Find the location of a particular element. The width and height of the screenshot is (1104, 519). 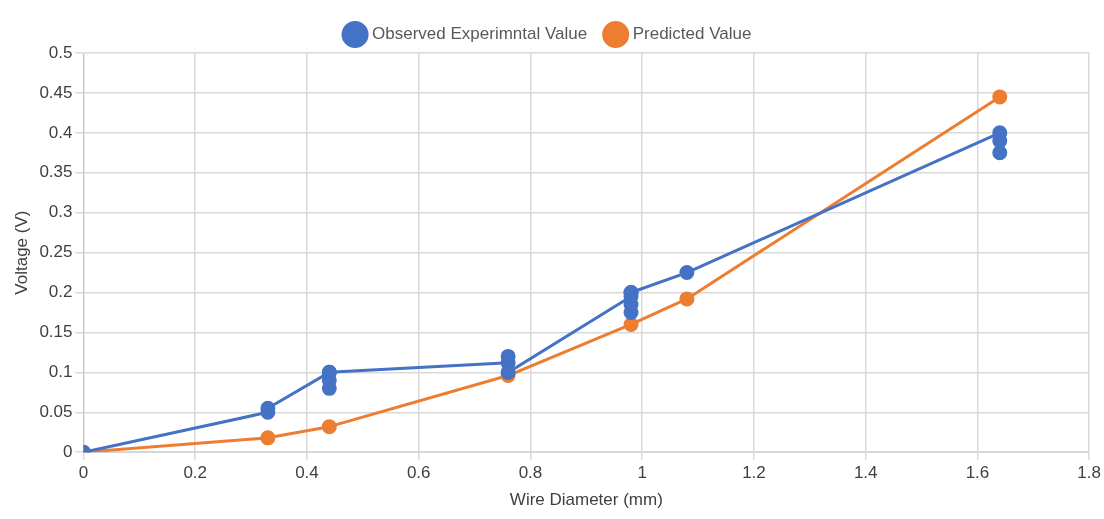

y-tick-label: 0.15 is located at coordinates (56, 332).